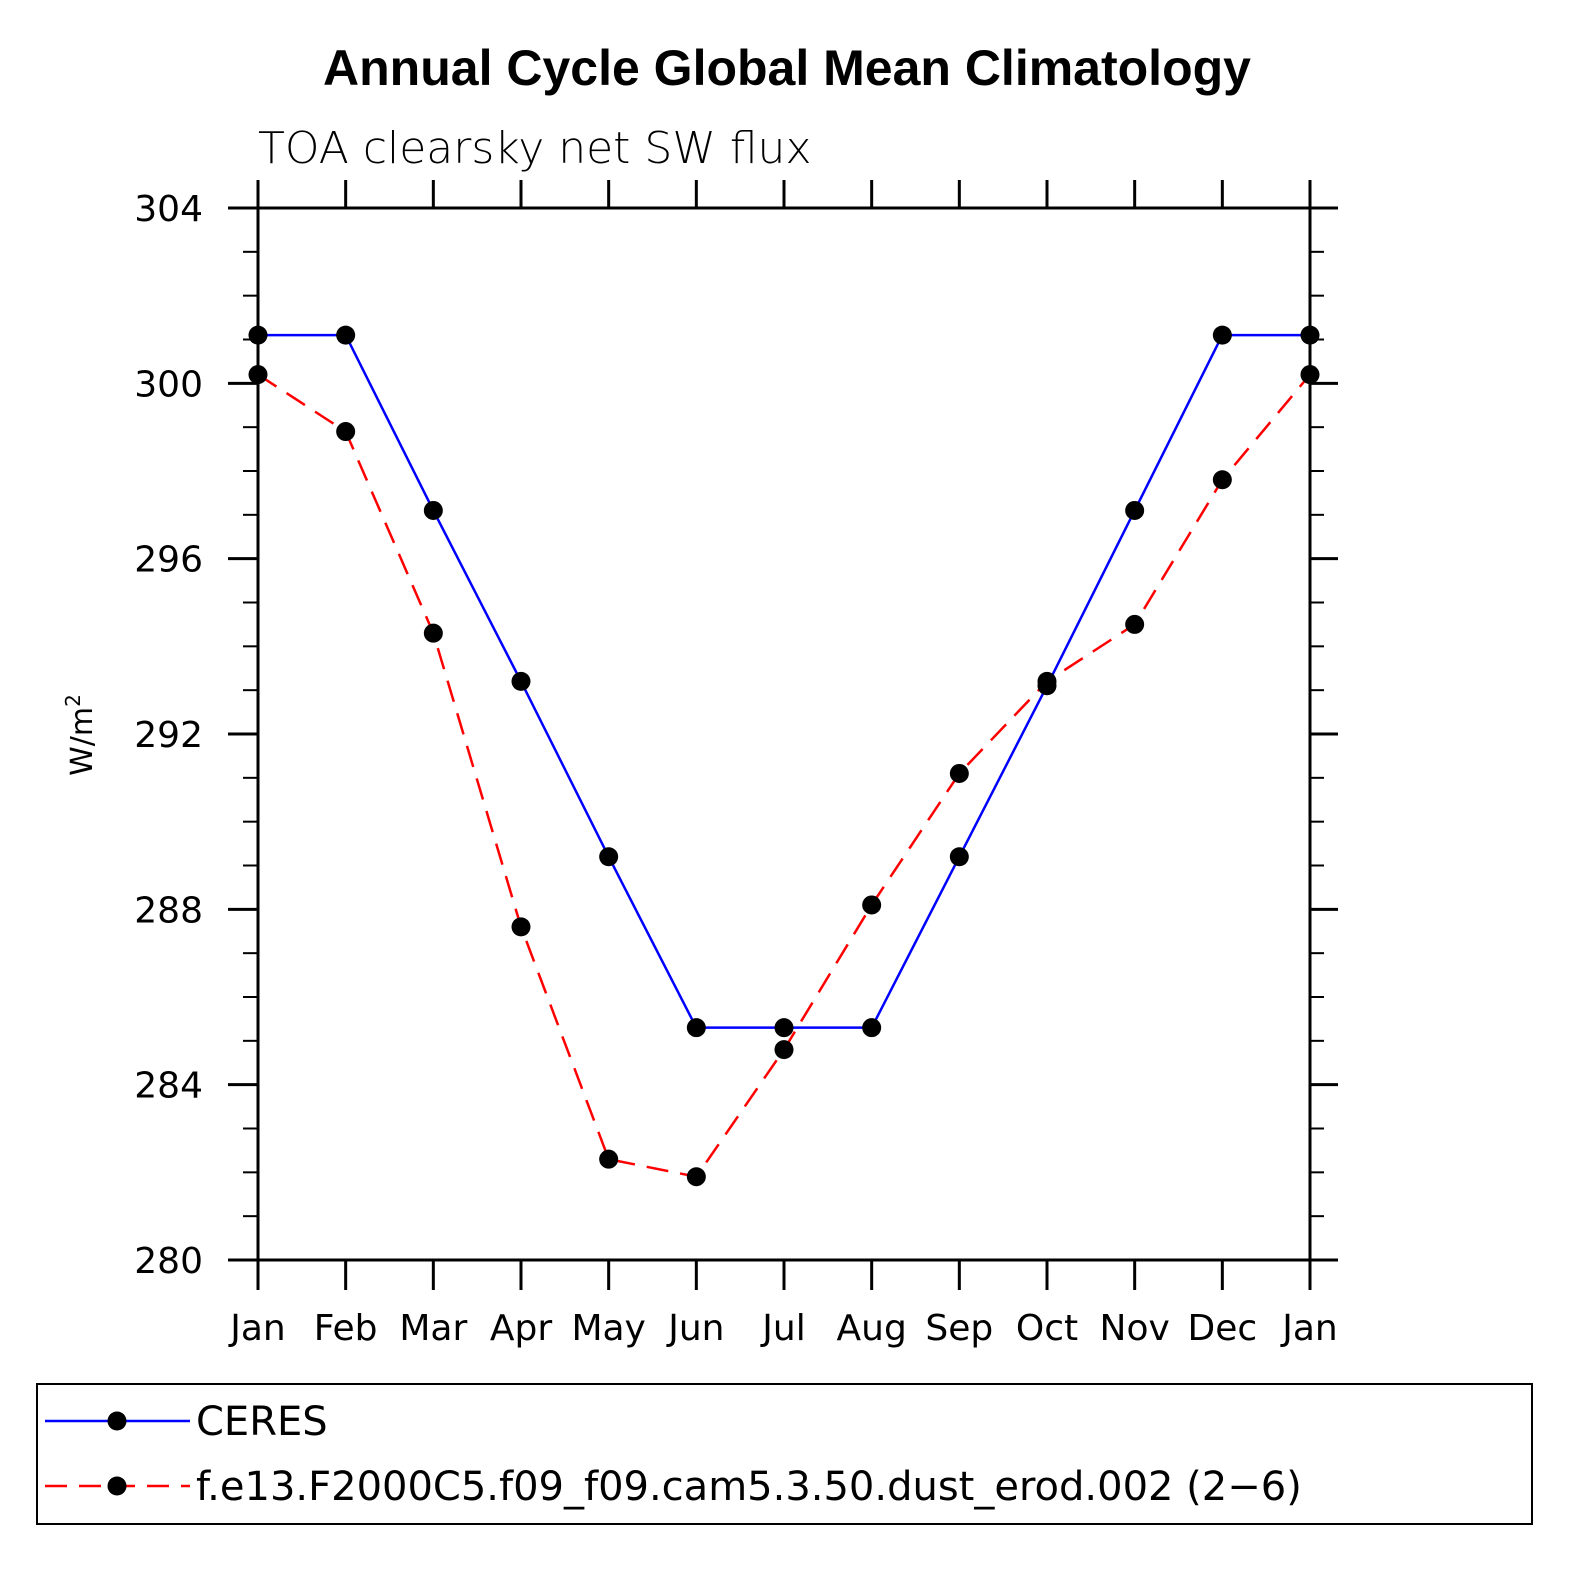 The width and height of the screenshot is (1574, 1574). What do you see at coordinates (168, 910) in the screenshot?
I see `y-tick-label: 288` at bounding box center [168, 910].